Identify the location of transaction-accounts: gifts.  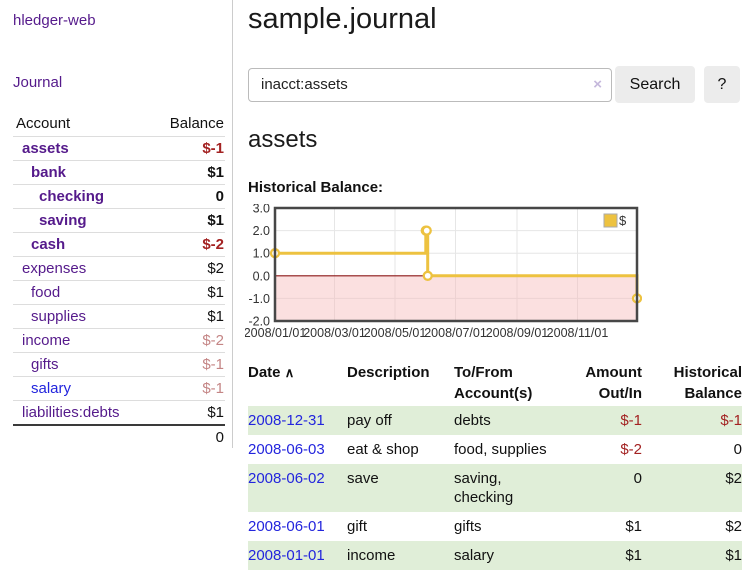
(468, 526).